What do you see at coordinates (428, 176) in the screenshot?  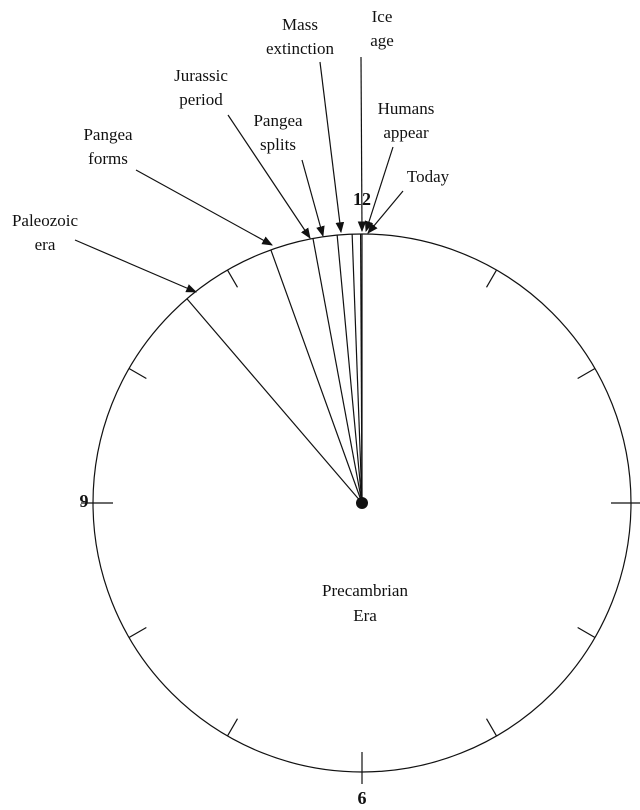 I see `event-label: Today` at bounding box center [428, 176].